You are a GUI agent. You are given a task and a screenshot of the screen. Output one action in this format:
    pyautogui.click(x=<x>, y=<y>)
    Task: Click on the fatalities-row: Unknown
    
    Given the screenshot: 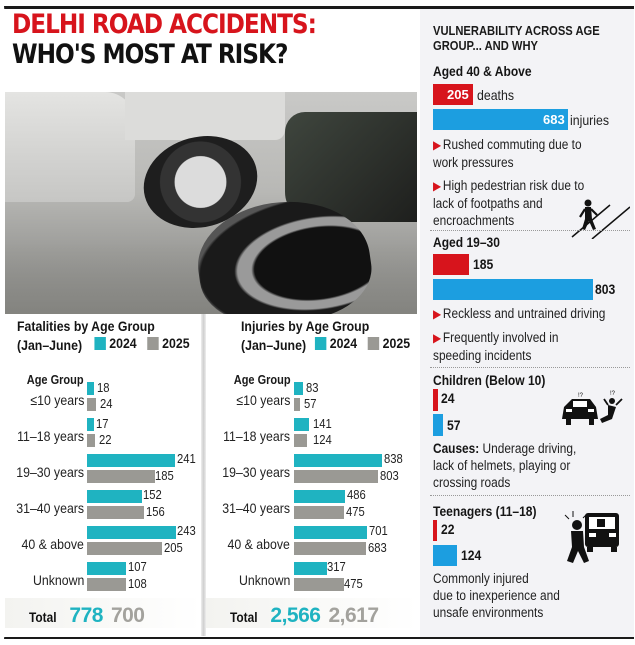 What is the action you would take?
    pyautogui.click(x=44, y=580)
    